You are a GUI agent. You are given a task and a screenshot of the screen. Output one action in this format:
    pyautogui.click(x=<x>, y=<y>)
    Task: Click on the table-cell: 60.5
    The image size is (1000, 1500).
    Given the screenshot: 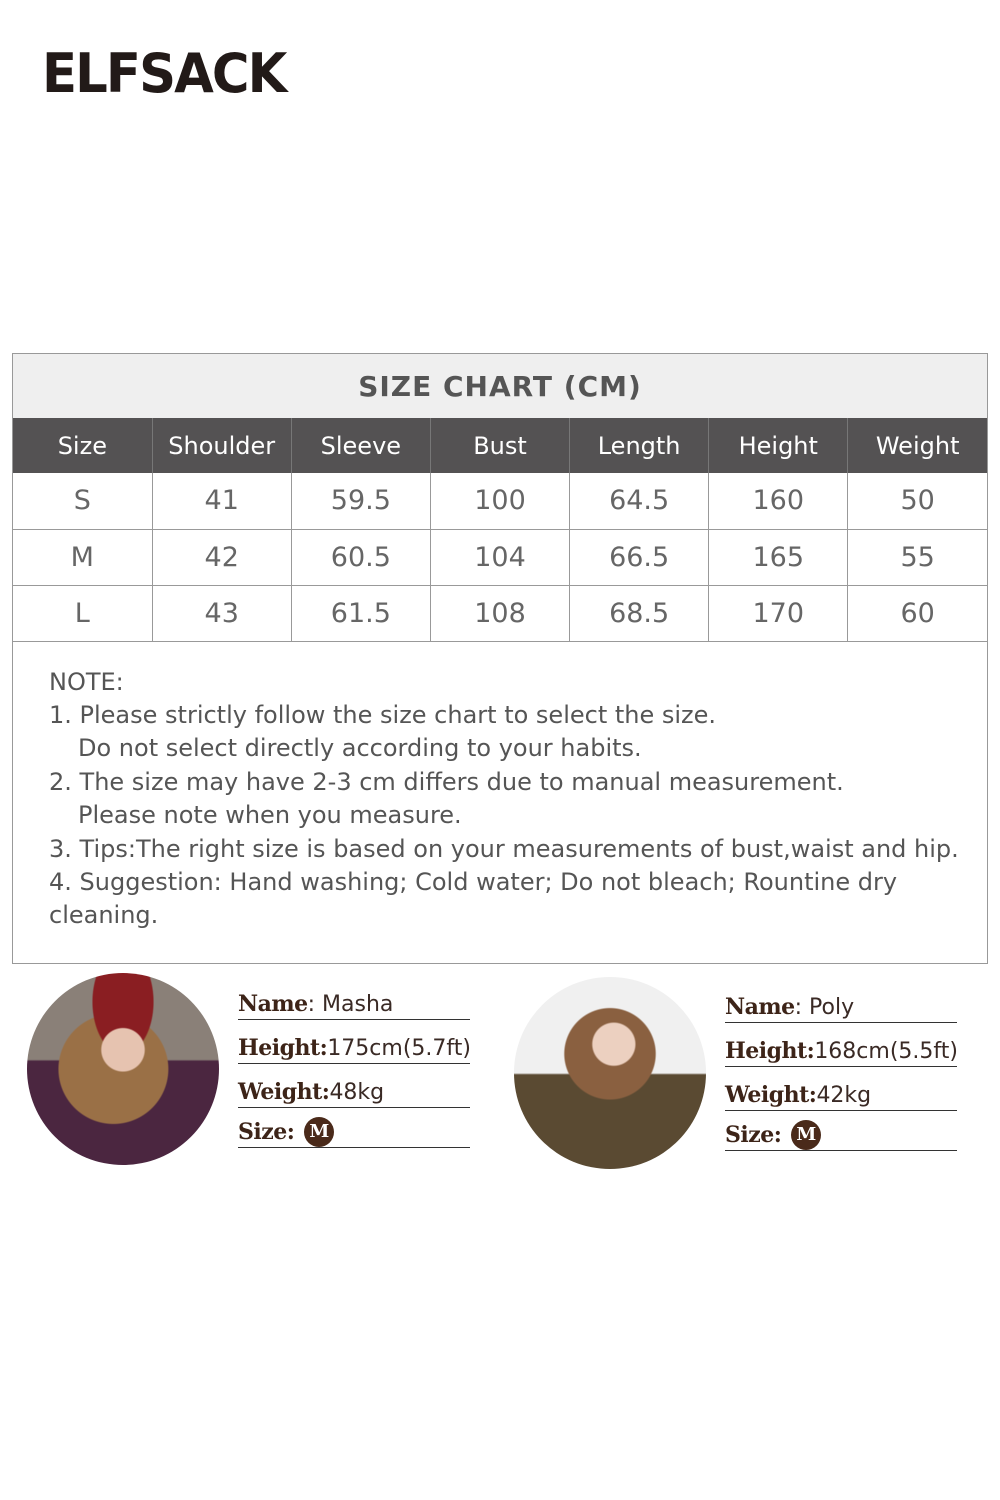 What is the action you would take?
    pyautogui.click(x=361, y=557)
    